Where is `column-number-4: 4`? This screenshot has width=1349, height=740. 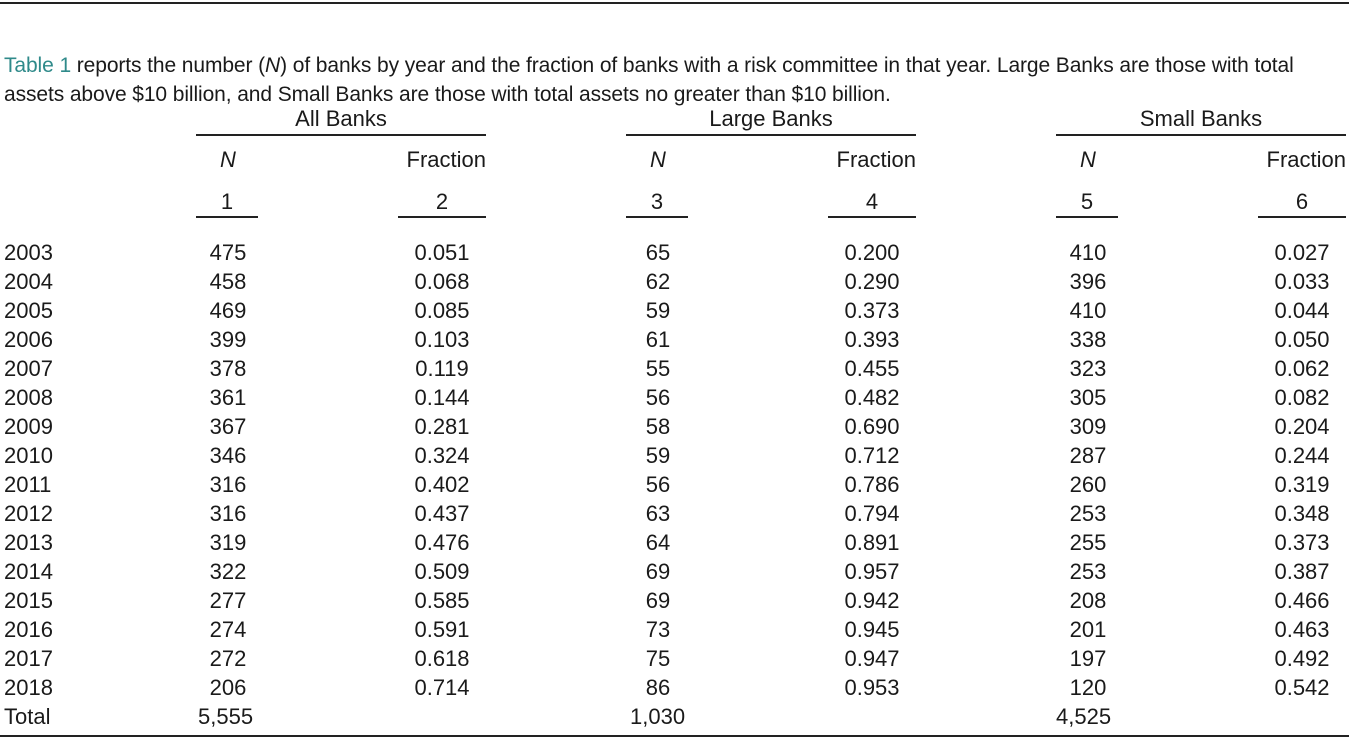
column-number-4: 4 is located at coordinates (872, 201).